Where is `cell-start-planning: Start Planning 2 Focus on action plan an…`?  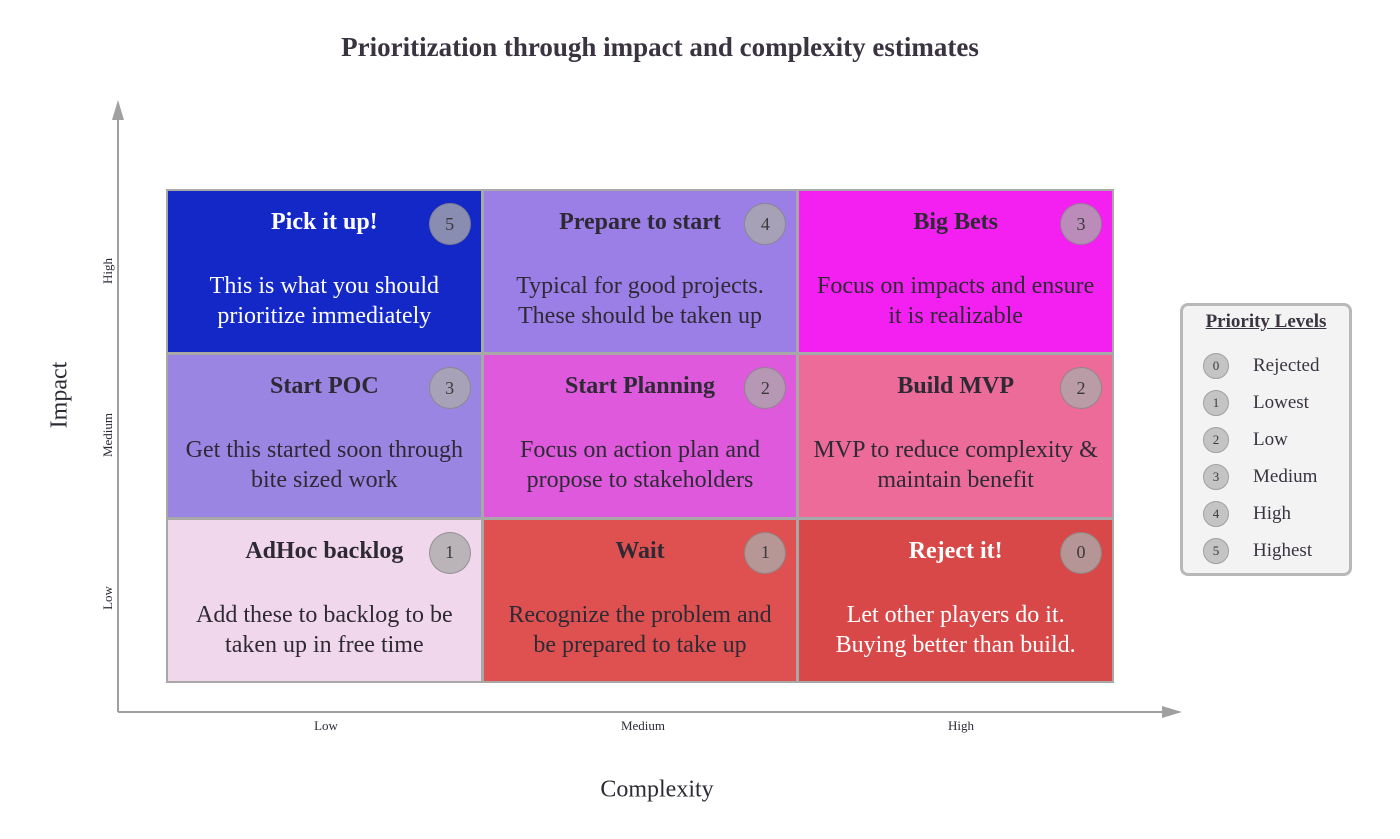 cell-start-planning: Start Planning 2 Focus on action plan an… is located at coordinates (640, 436).